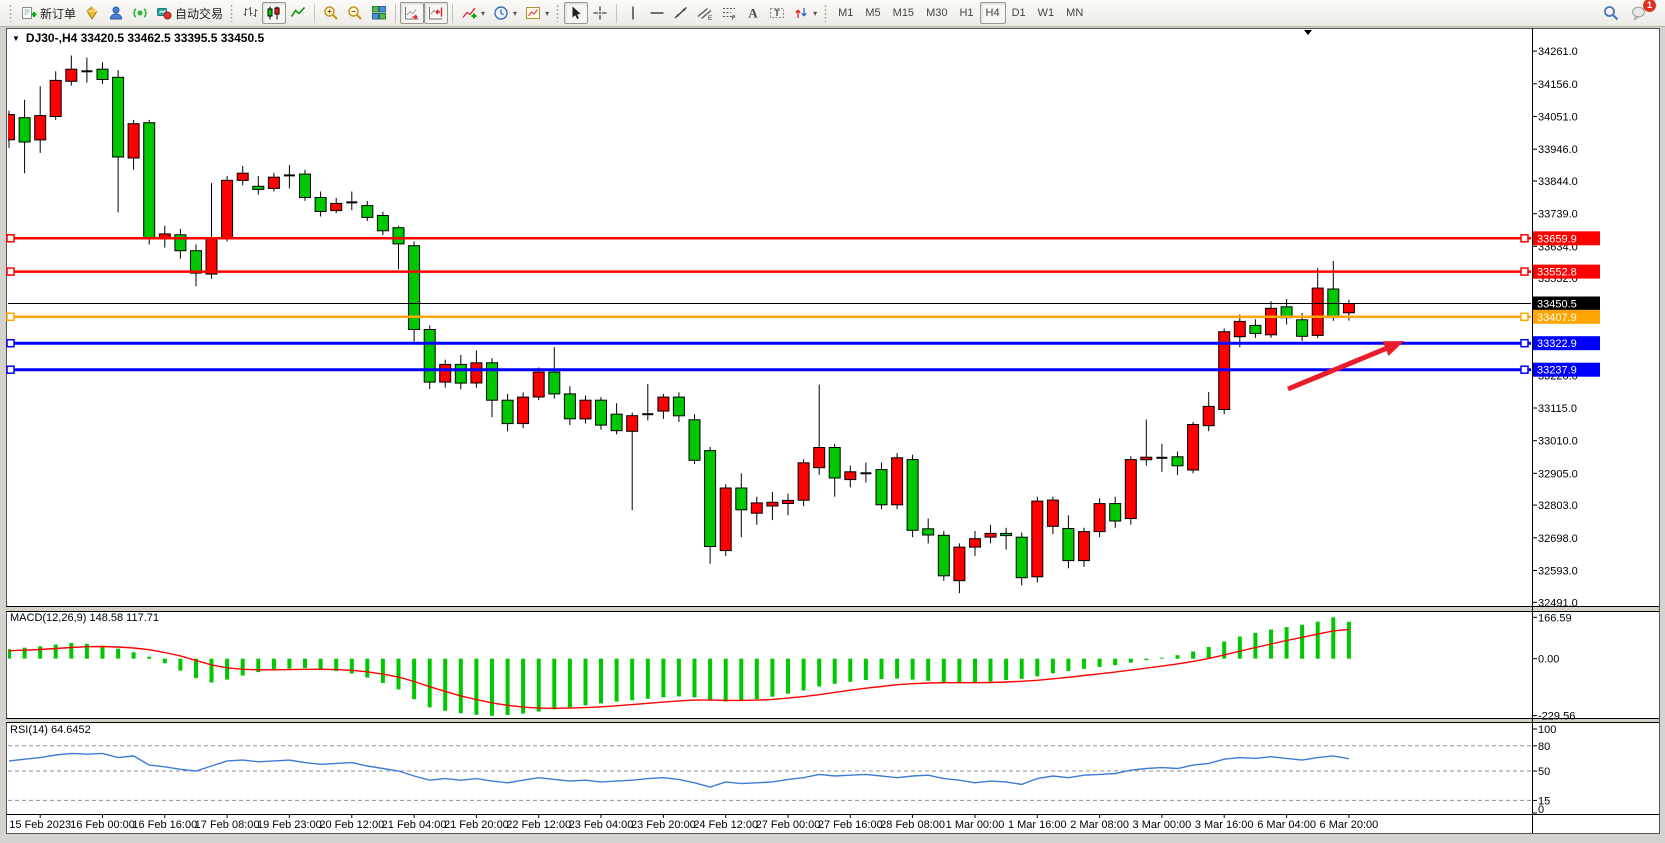 The width and height of the screenshot is (1665, 843). What do you see at coordinates (903, 13) in the screenshot?
I see `timeframe-button-m15: M15` at bounding box center [903, 13].